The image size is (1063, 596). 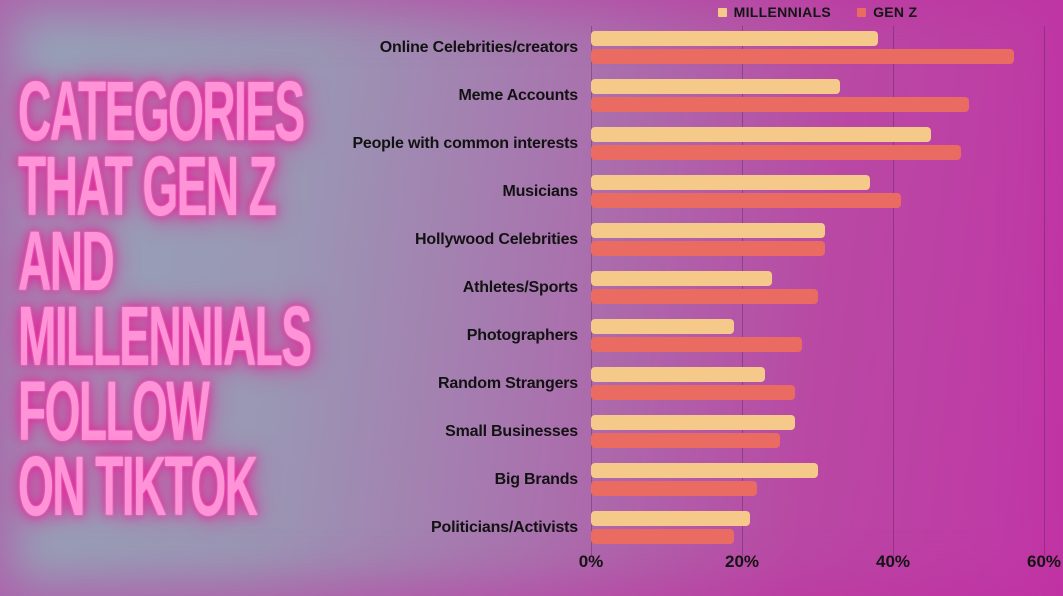 I want to click on legend-label-genz: GEN Z, so click(x=895, y=12).